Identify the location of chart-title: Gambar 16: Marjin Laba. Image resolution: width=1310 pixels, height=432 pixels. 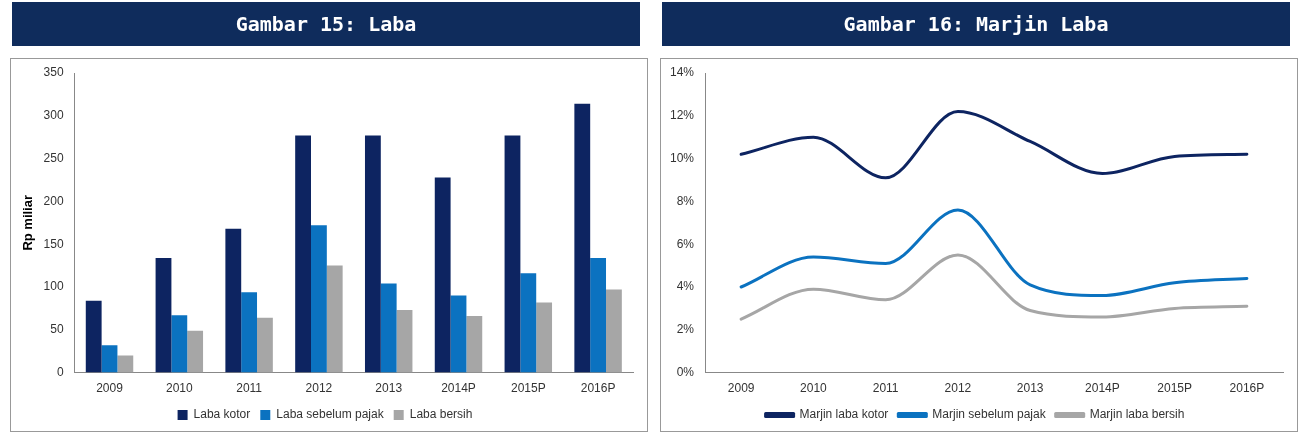
(976, 24).